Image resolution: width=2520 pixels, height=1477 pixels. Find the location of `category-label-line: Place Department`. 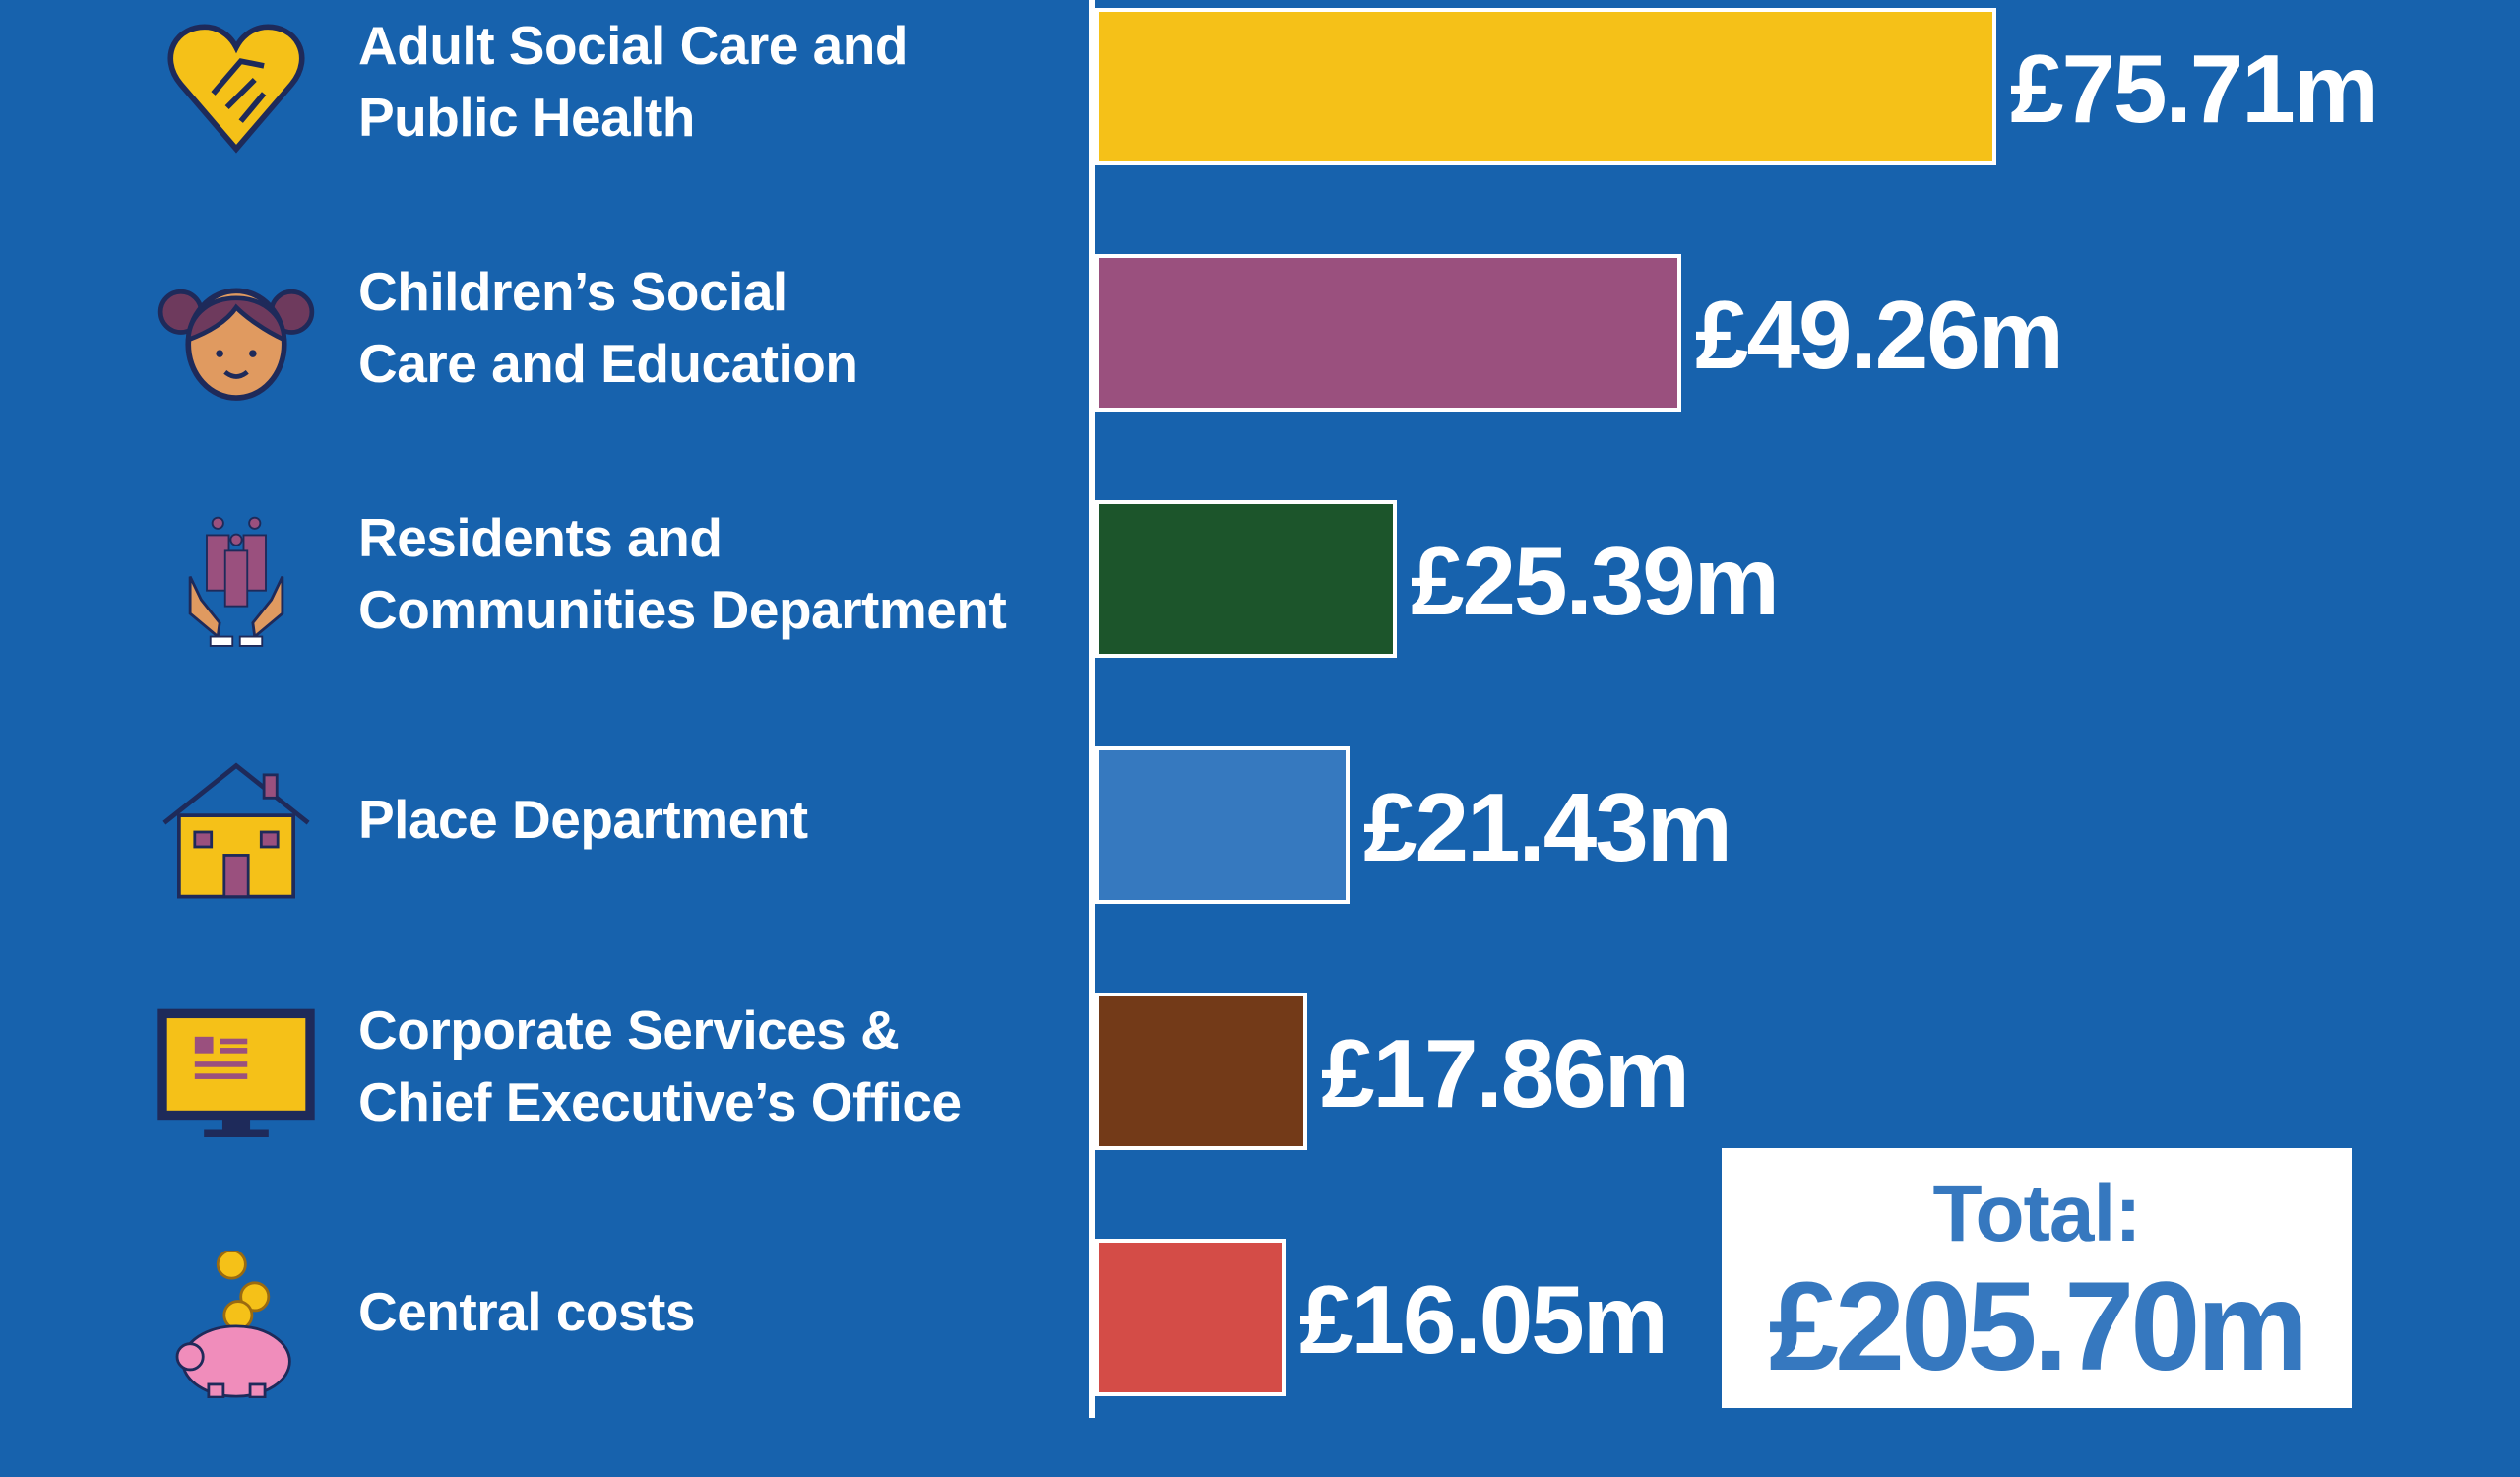

category-label-line: Place Department is located at coordinates (583, 820).